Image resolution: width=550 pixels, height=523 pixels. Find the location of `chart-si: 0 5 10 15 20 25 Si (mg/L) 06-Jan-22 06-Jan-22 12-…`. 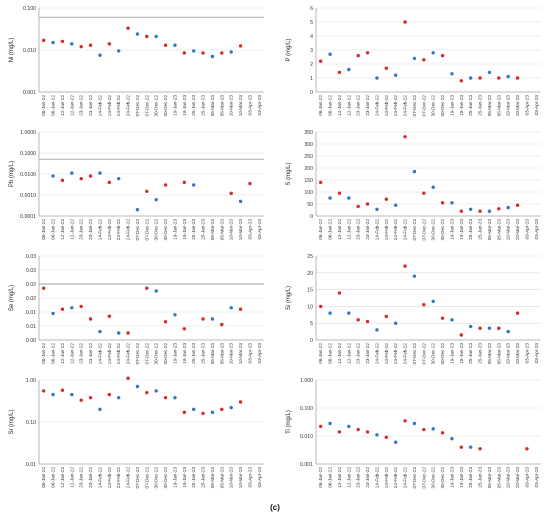

chart-si: 0 5 10 15 20 25 Si (mg/L) 06-Jan-22 06-Jan-22 12-… is located at coordinates (413, 309).